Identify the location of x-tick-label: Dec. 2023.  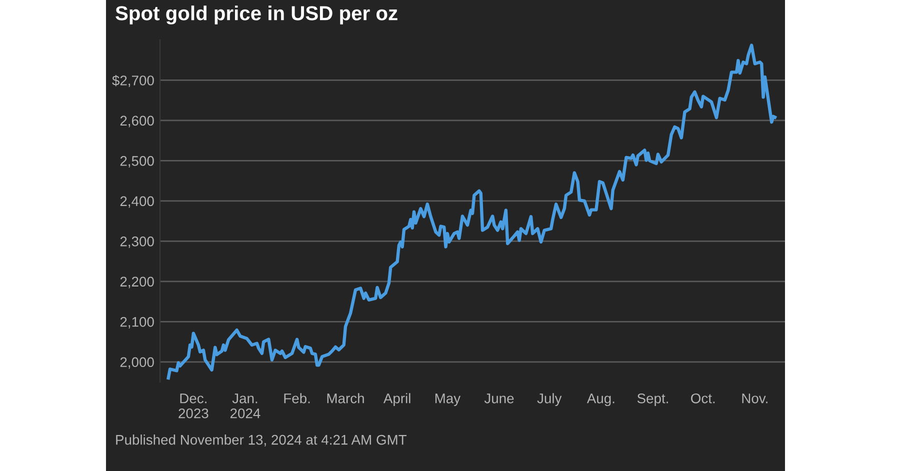
(193, 406).